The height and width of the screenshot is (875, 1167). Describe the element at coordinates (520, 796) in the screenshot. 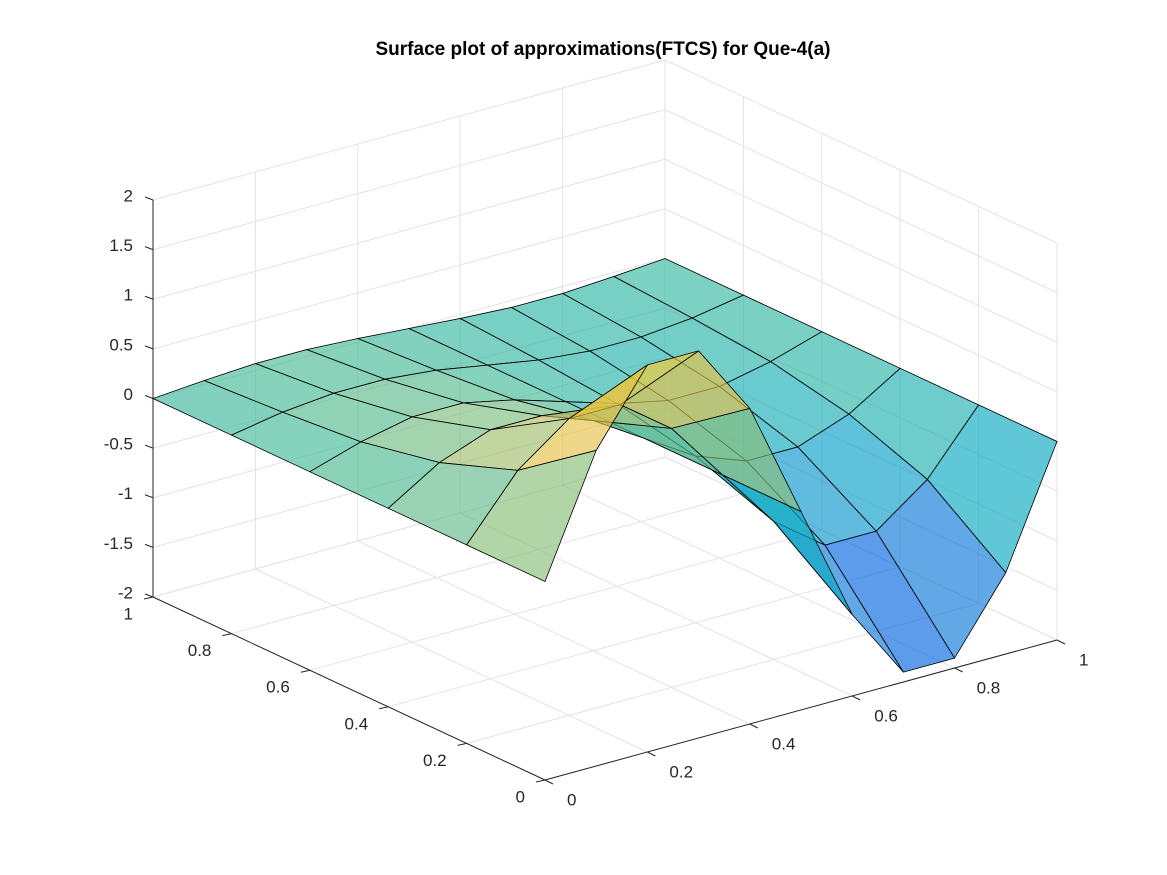

I see `y-tick-label: 0` at that location.